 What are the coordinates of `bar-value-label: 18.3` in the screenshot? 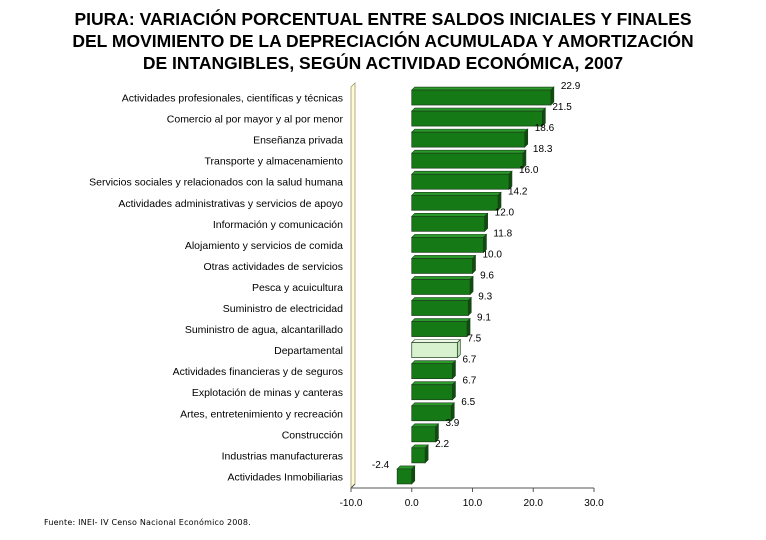 It's located at (543, 149).